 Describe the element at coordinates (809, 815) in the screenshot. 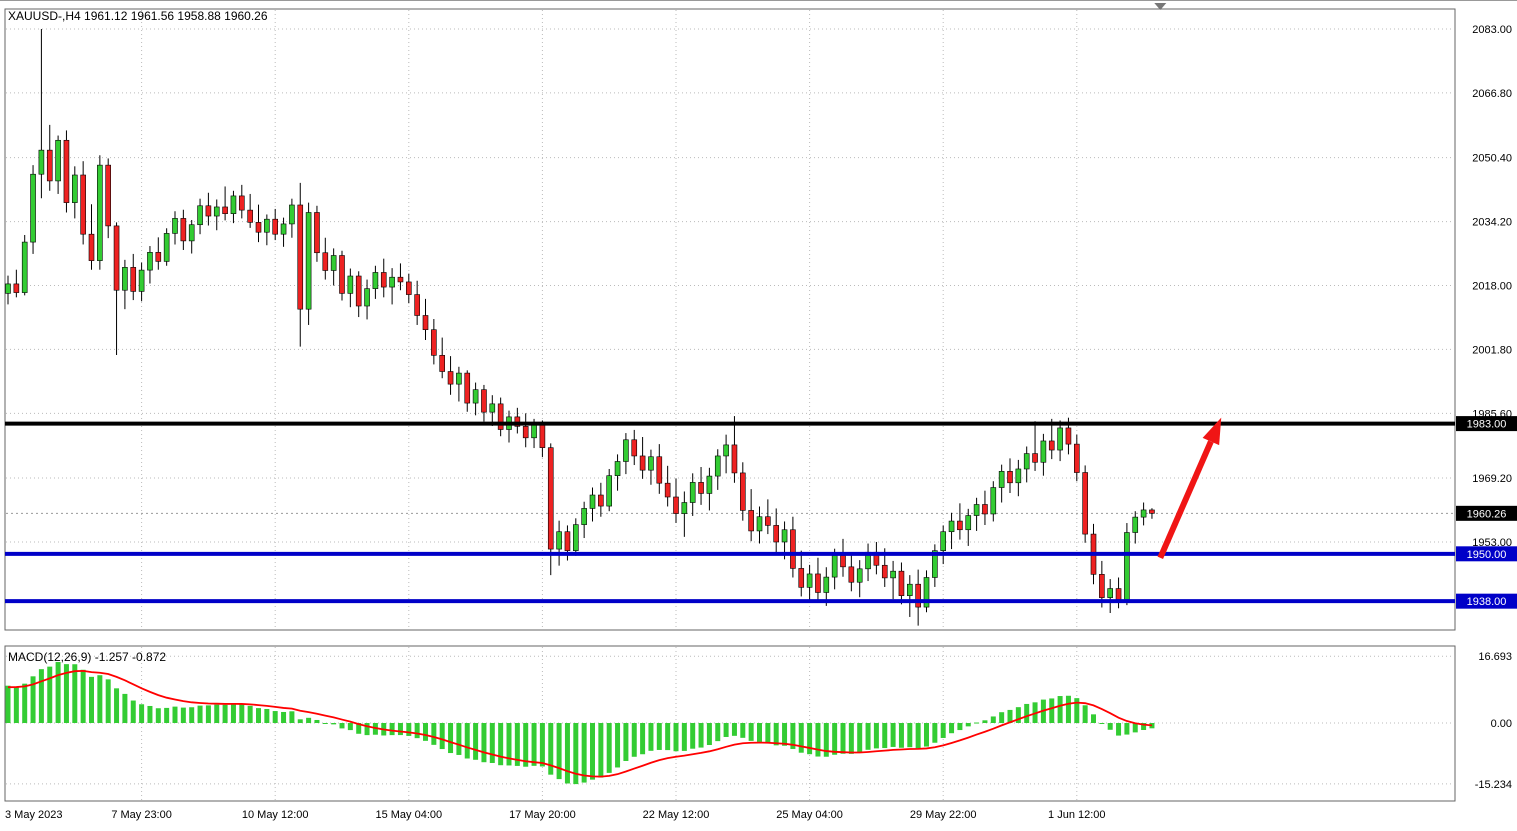

I see `time-axis-label: 25 May 04:00` at that location.